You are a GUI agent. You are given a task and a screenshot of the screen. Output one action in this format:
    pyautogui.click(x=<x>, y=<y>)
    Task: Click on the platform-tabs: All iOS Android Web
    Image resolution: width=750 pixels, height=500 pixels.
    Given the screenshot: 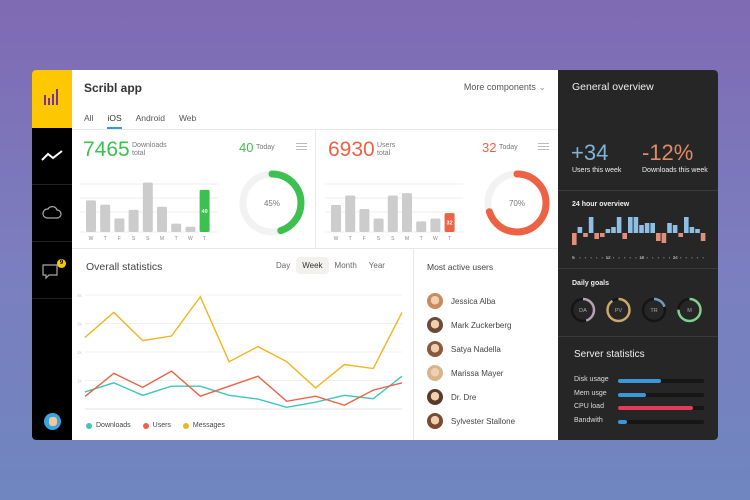 What is the action you would take?
    pyautogui.click(x=147, y=121)
    